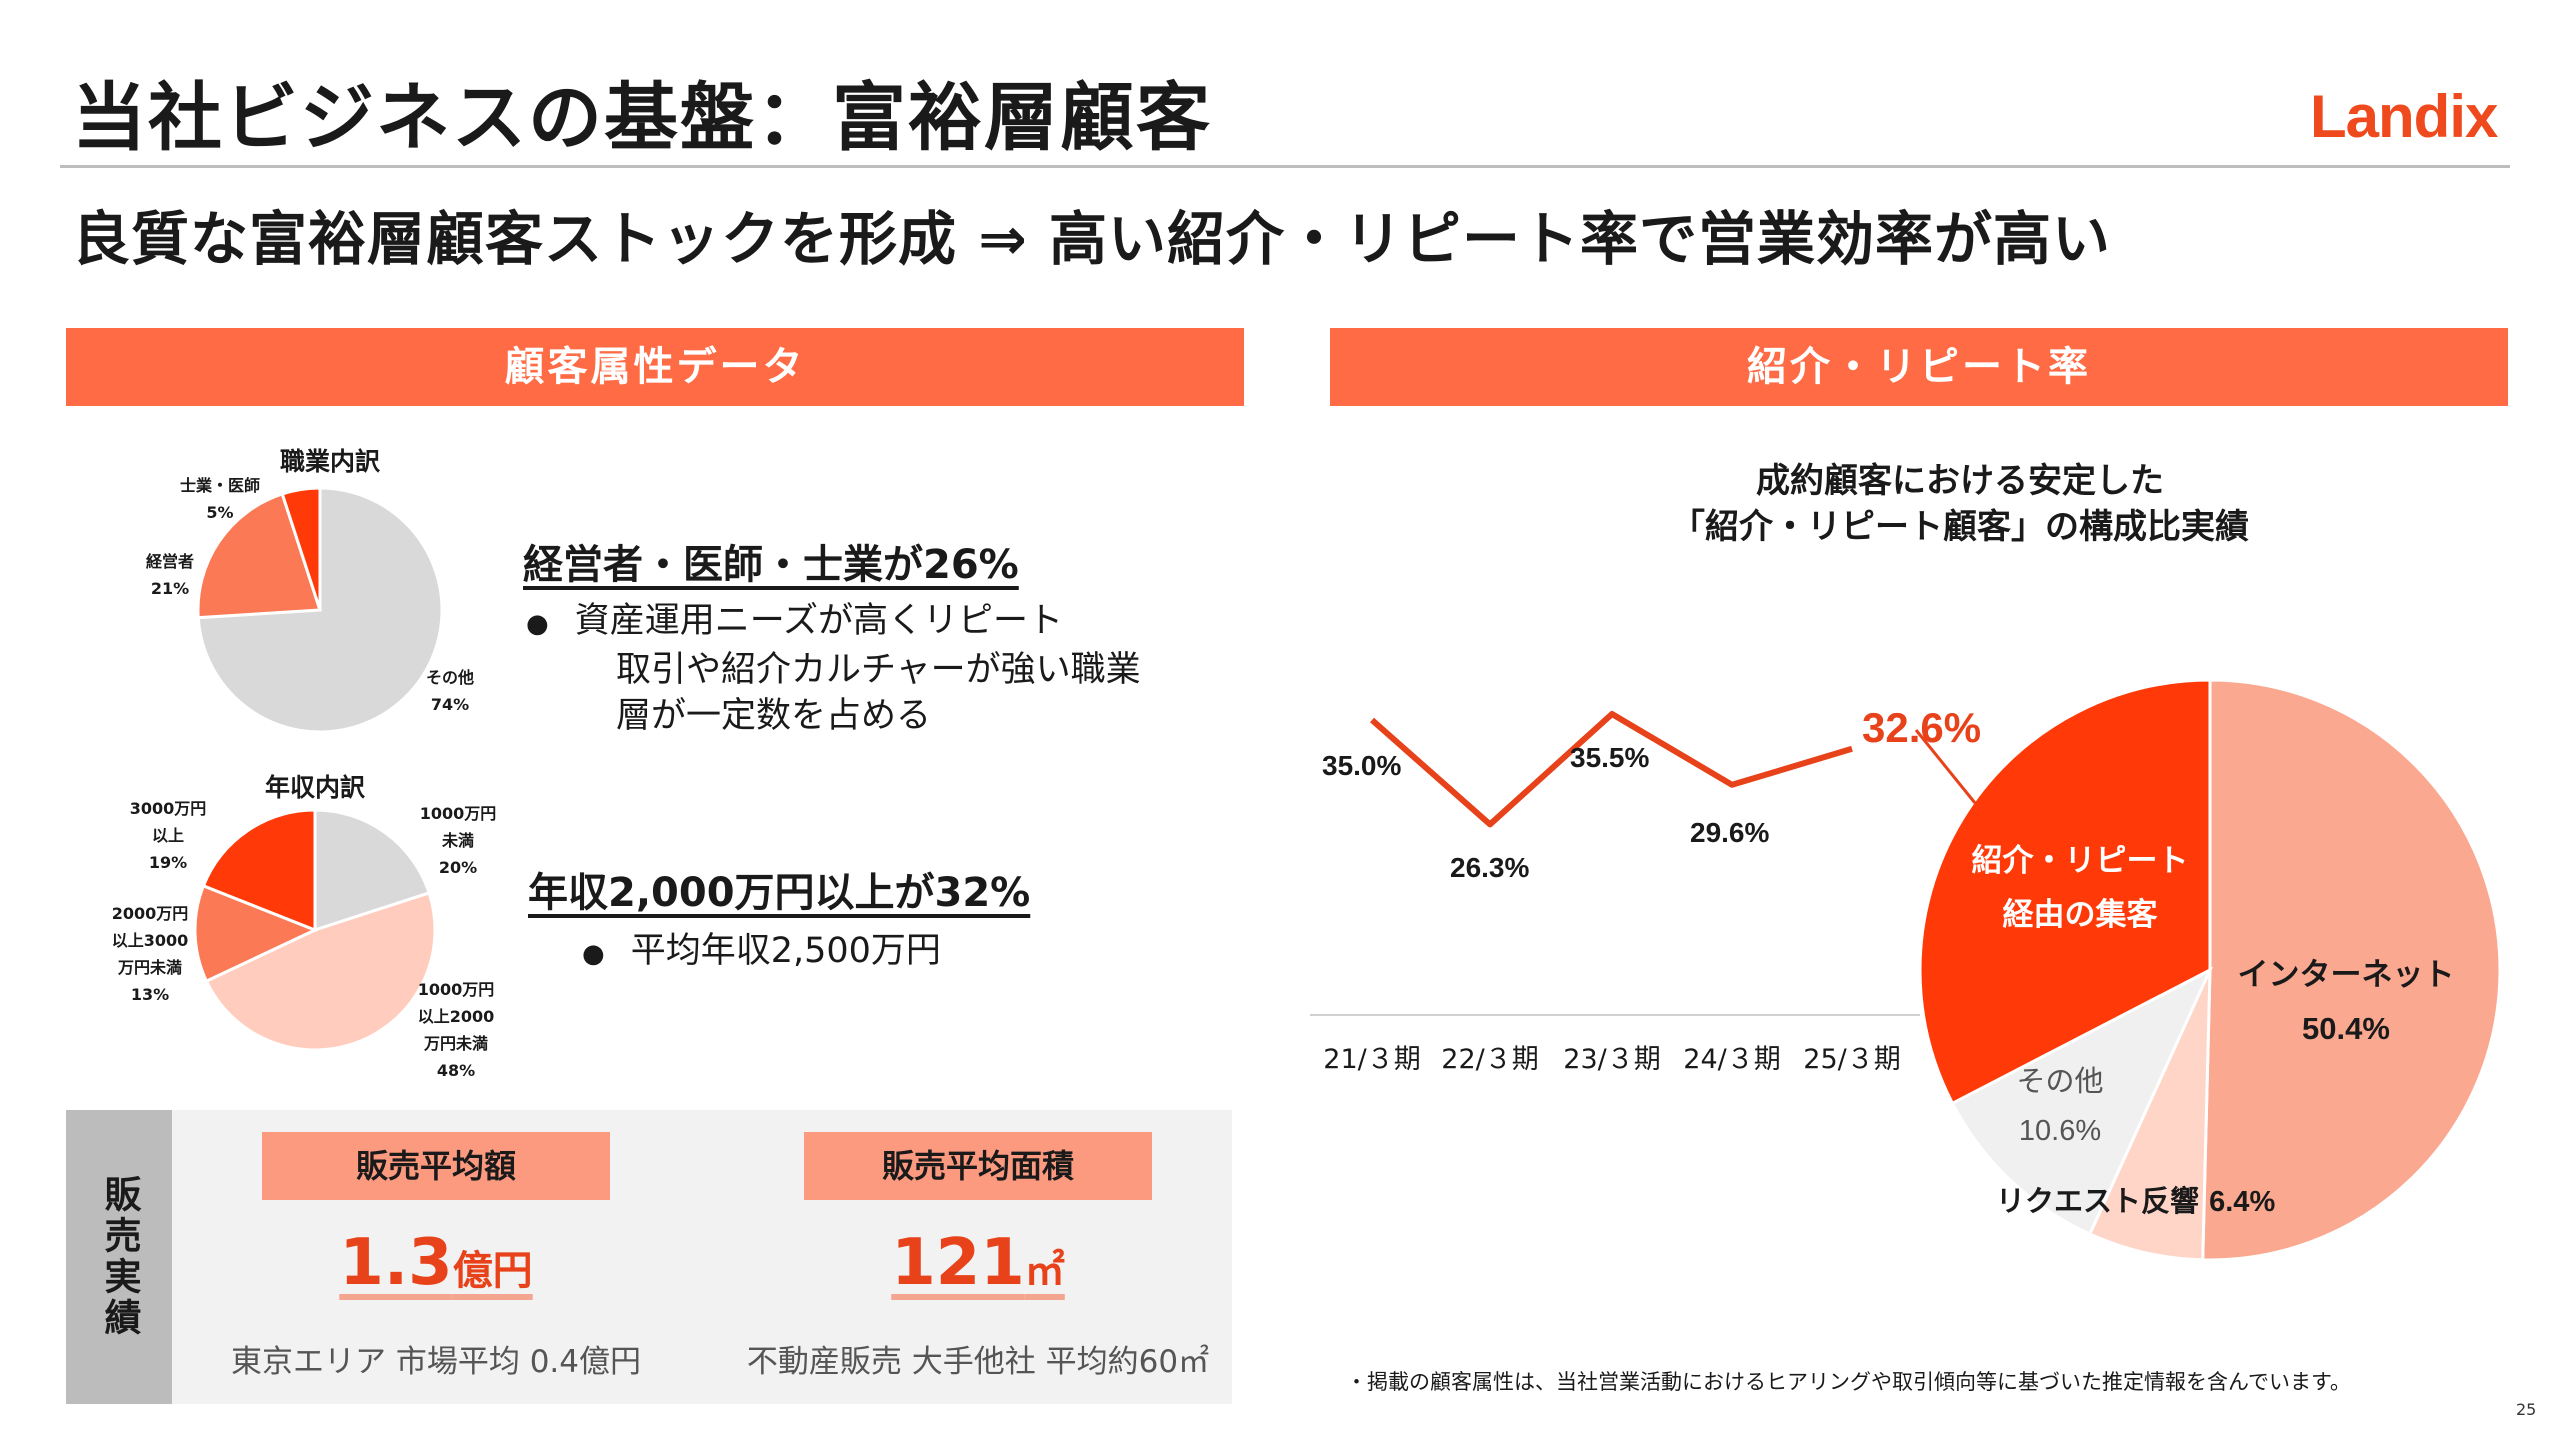  What do you see at coordinates (449, 677) in the screenshot?
I see `occupation-label-other-name: その他` at bounding box center [449, 677].